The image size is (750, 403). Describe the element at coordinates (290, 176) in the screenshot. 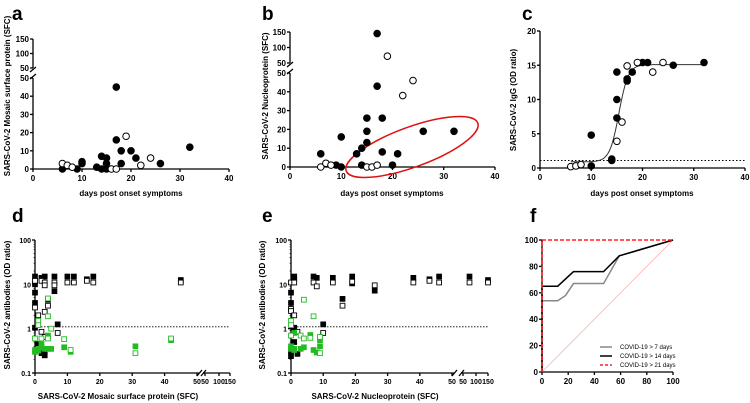

I see `x-tick-label-b: 0` at that location.